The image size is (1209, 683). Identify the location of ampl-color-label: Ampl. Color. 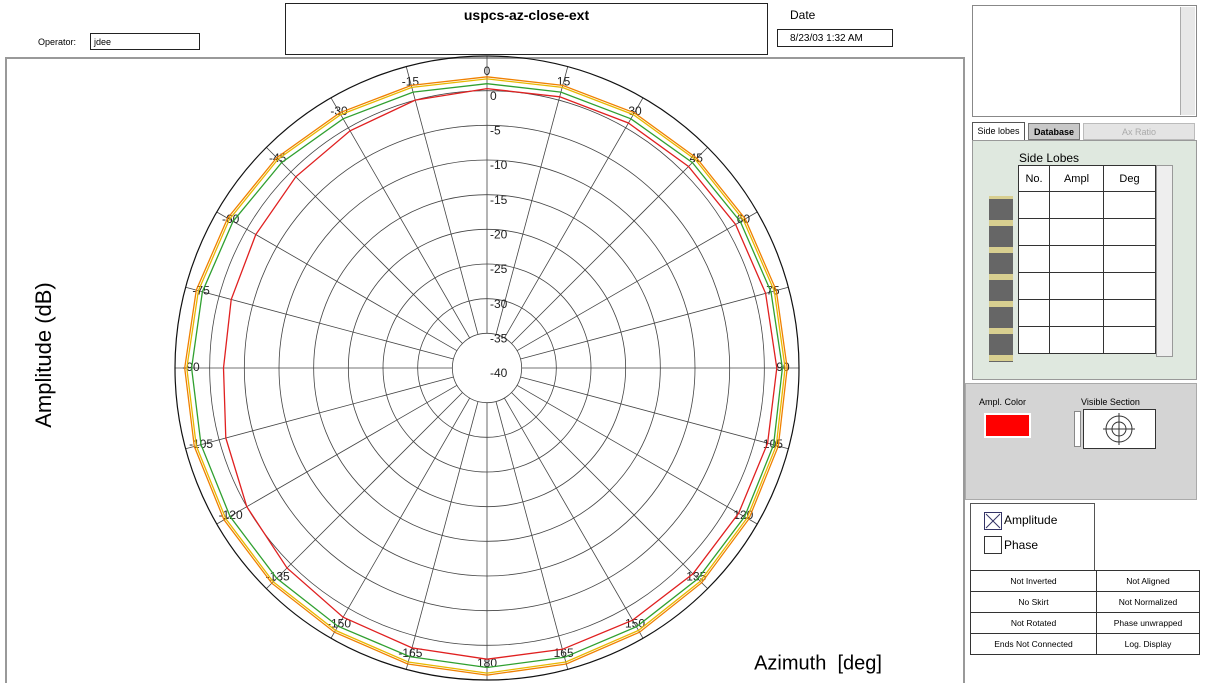
(1003, 402).